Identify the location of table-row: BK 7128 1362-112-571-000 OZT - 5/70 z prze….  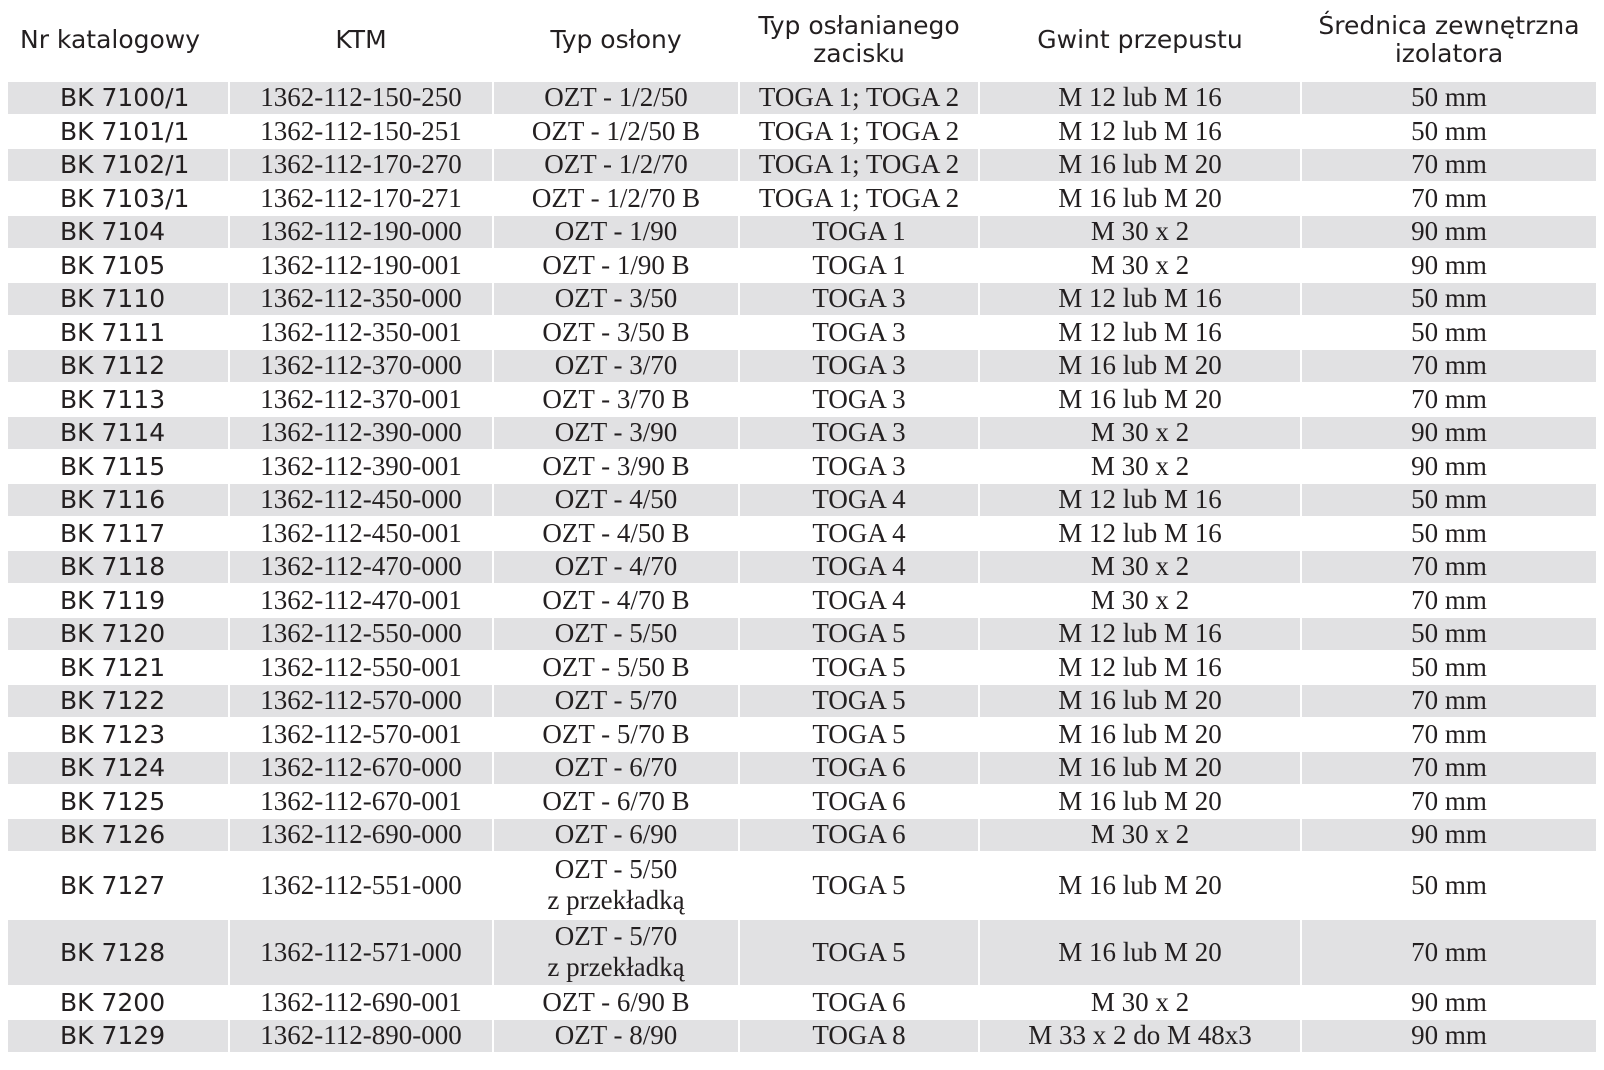
(802, 951).